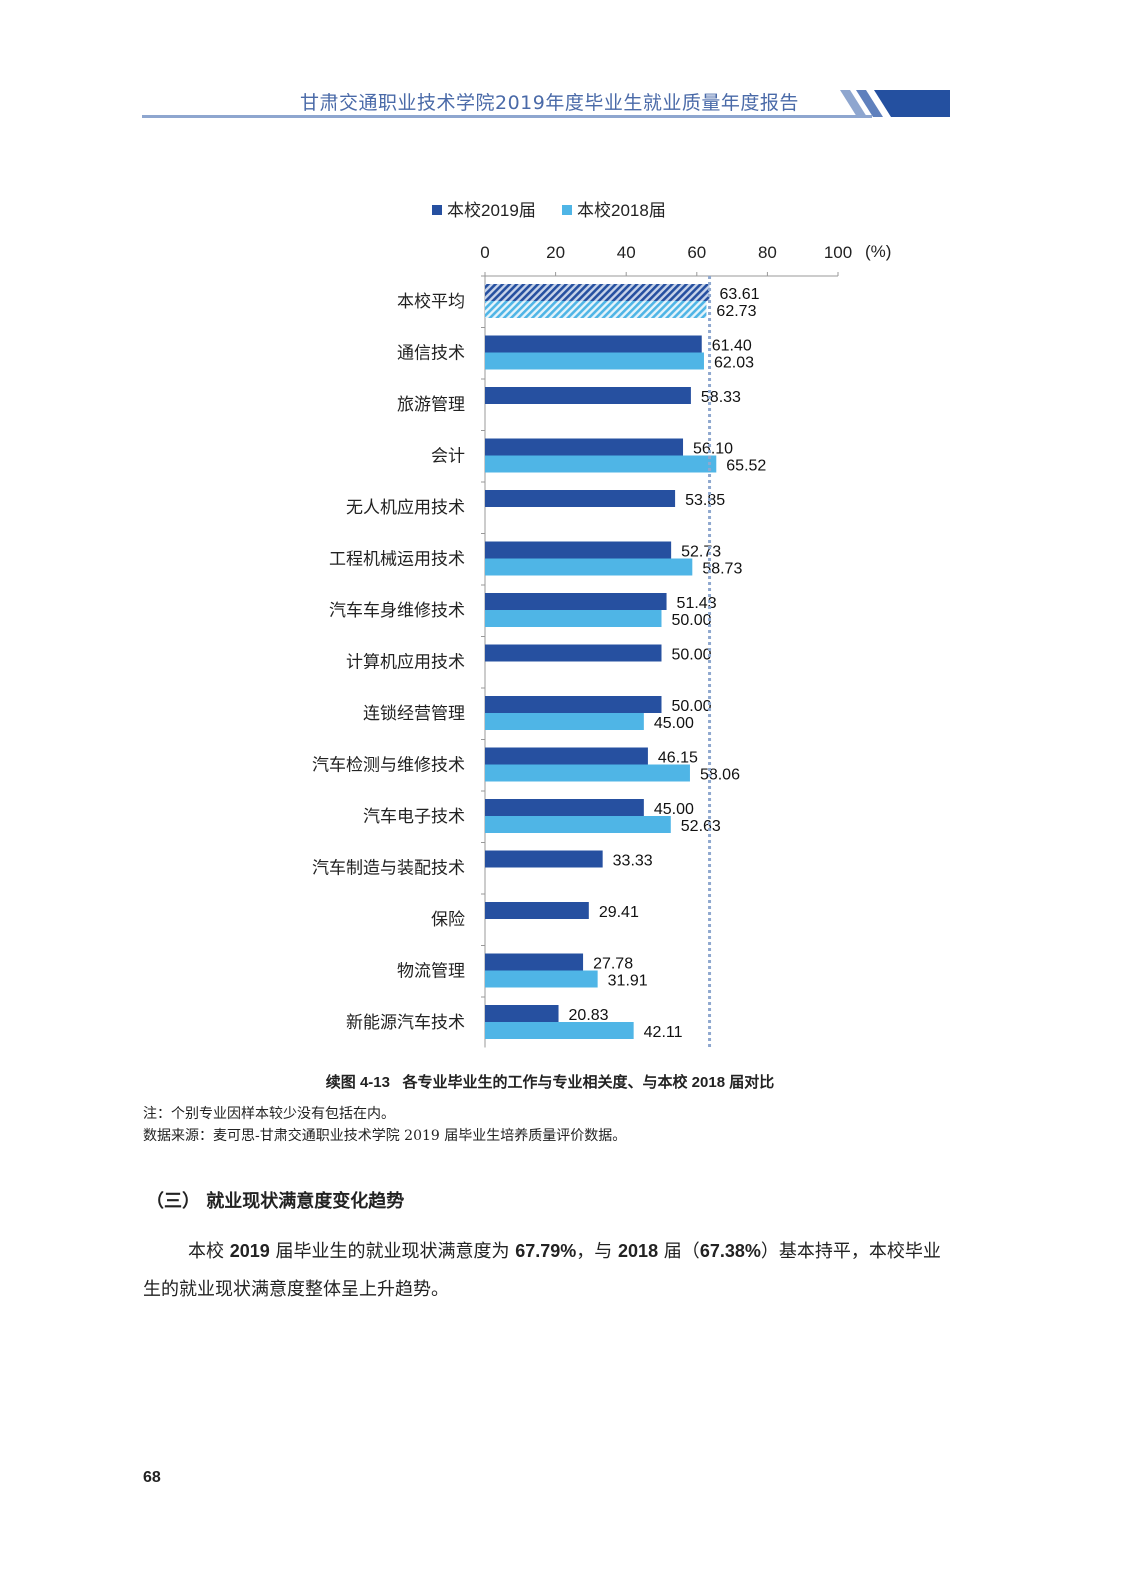  I want to click on x-tick-label: 20, so click(555, 252).